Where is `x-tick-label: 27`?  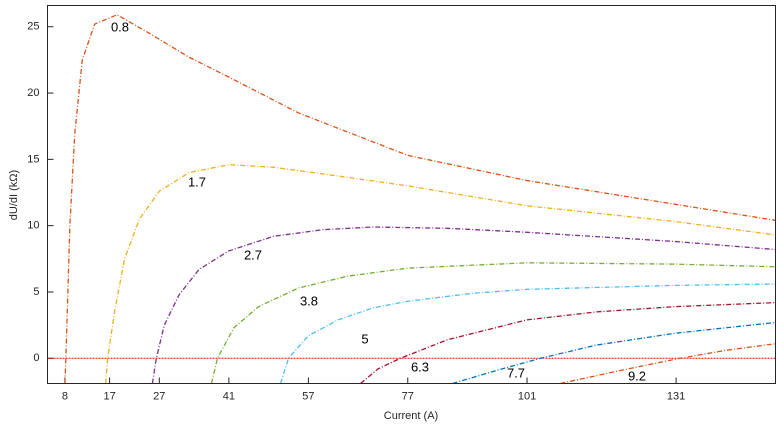
x-tick-label: 27 is located at coordinates (159, 396).